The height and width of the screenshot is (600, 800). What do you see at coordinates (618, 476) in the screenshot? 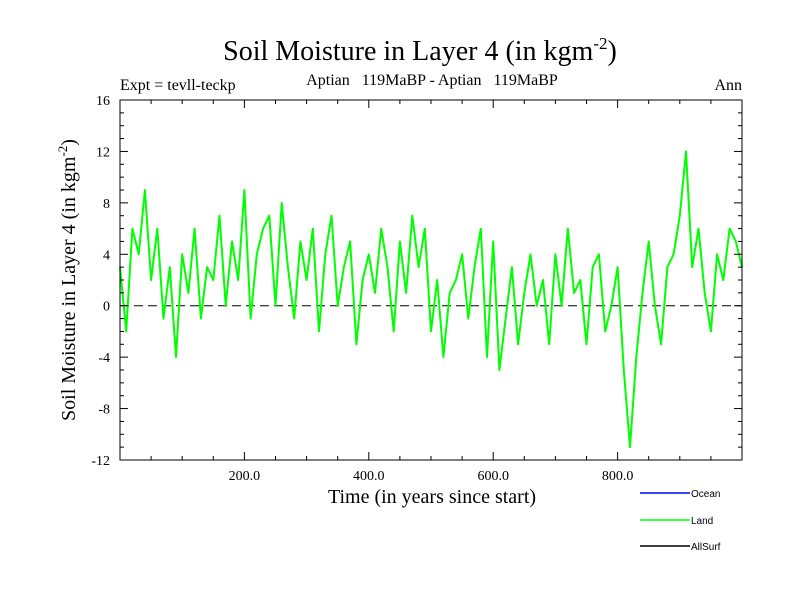
I see `x-tick-label: 800.0` at bounding box center [618, 476].